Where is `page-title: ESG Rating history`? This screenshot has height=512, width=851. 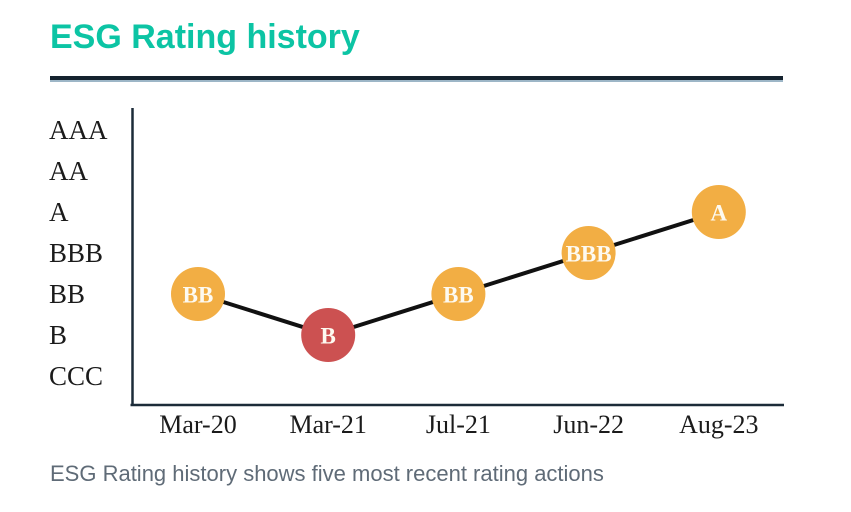 page-title: ESG Rating history is located at coordinates (205, 37).